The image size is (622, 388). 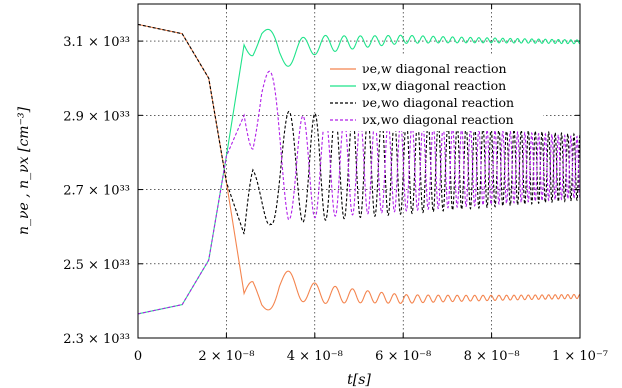 I want to click on y-tick-label: 2.5 × 10³³, so click(x=96, y=265).